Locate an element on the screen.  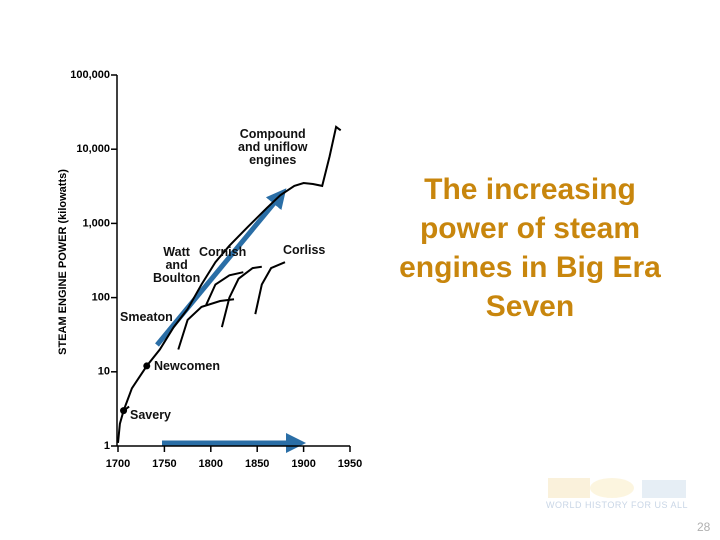
x-tick-label: 1900 is located at coordinates (303, 464).